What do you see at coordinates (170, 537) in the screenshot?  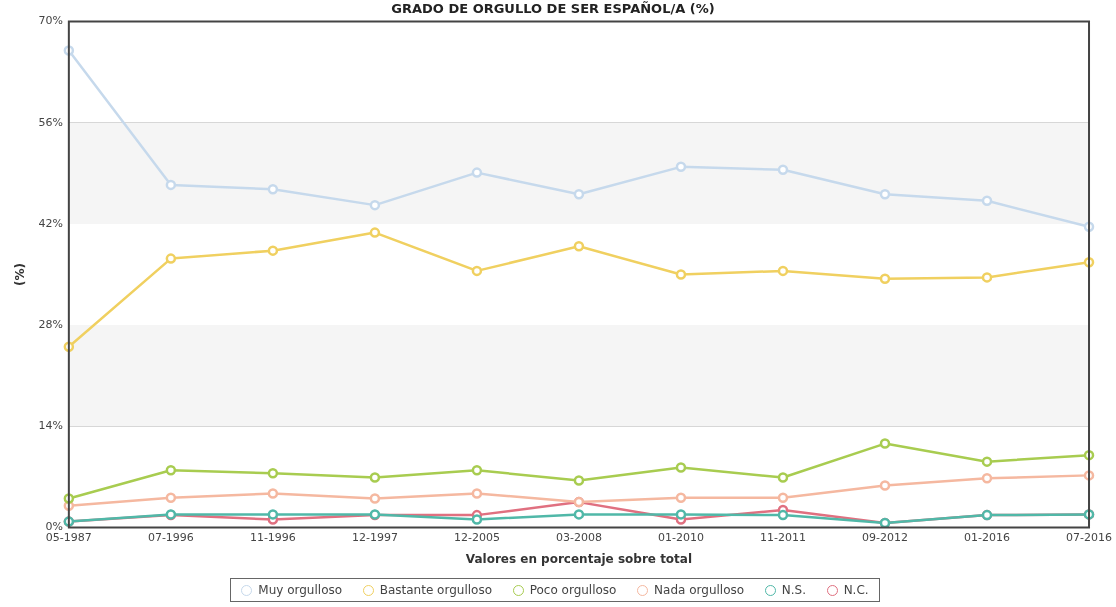 I see `x-tick-label: 07-1996` at bounding box center [170, 537].